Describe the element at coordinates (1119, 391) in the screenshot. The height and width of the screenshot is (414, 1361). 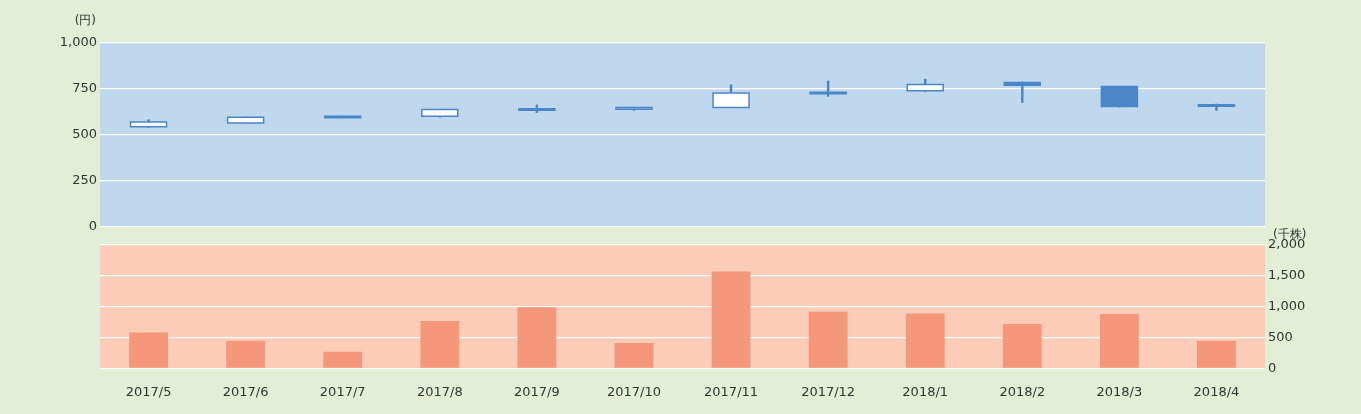
I see `x-tick-label: 2018/3` at that location.